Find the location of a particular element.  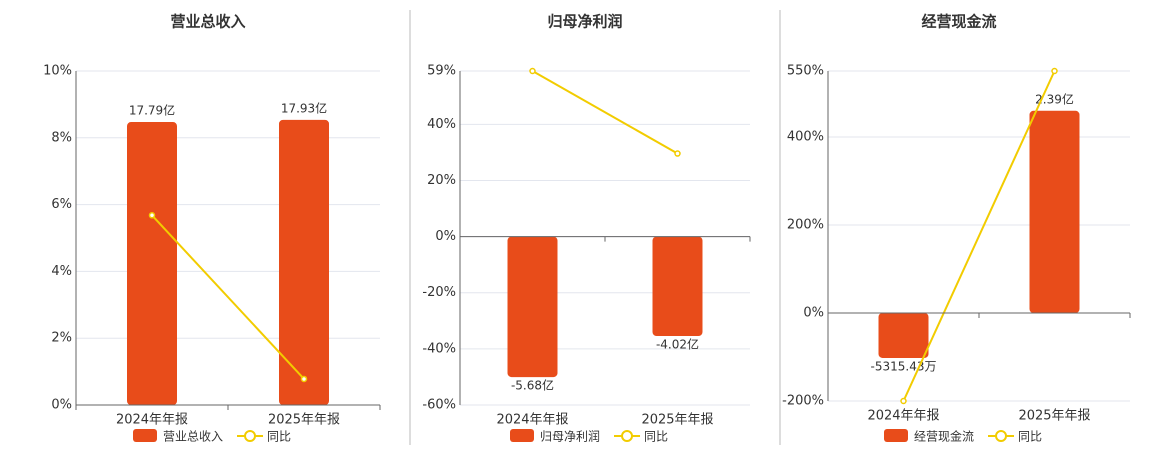

y-tick-label: 8% is located at coordinates (61, 137).